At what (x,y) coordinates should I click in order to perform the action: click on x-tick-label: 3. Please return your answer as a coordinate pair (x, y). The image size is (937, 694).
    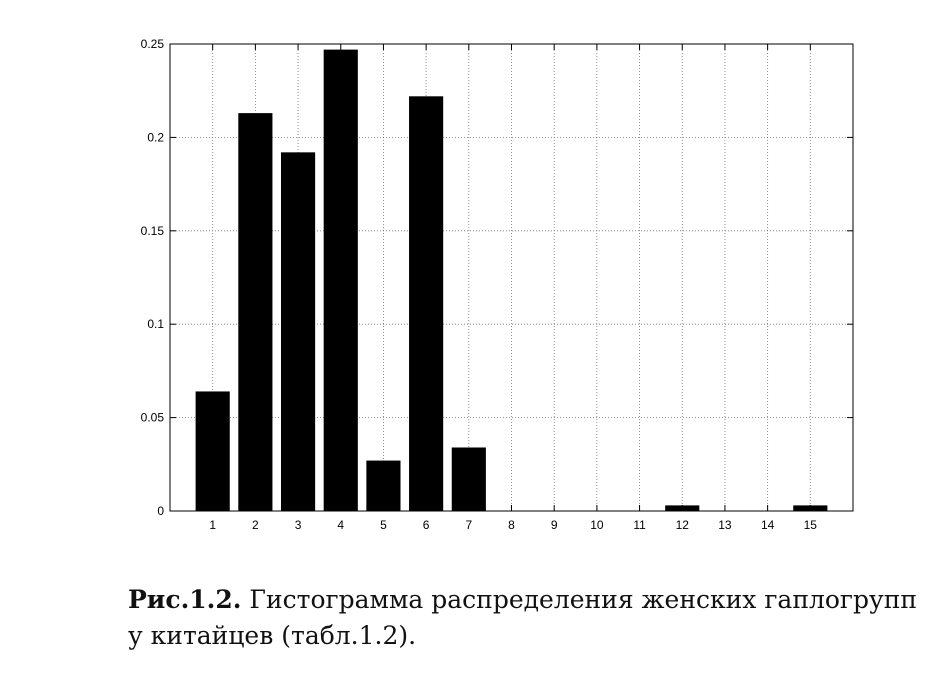
    Looking at the image, I should click on (298, 525).